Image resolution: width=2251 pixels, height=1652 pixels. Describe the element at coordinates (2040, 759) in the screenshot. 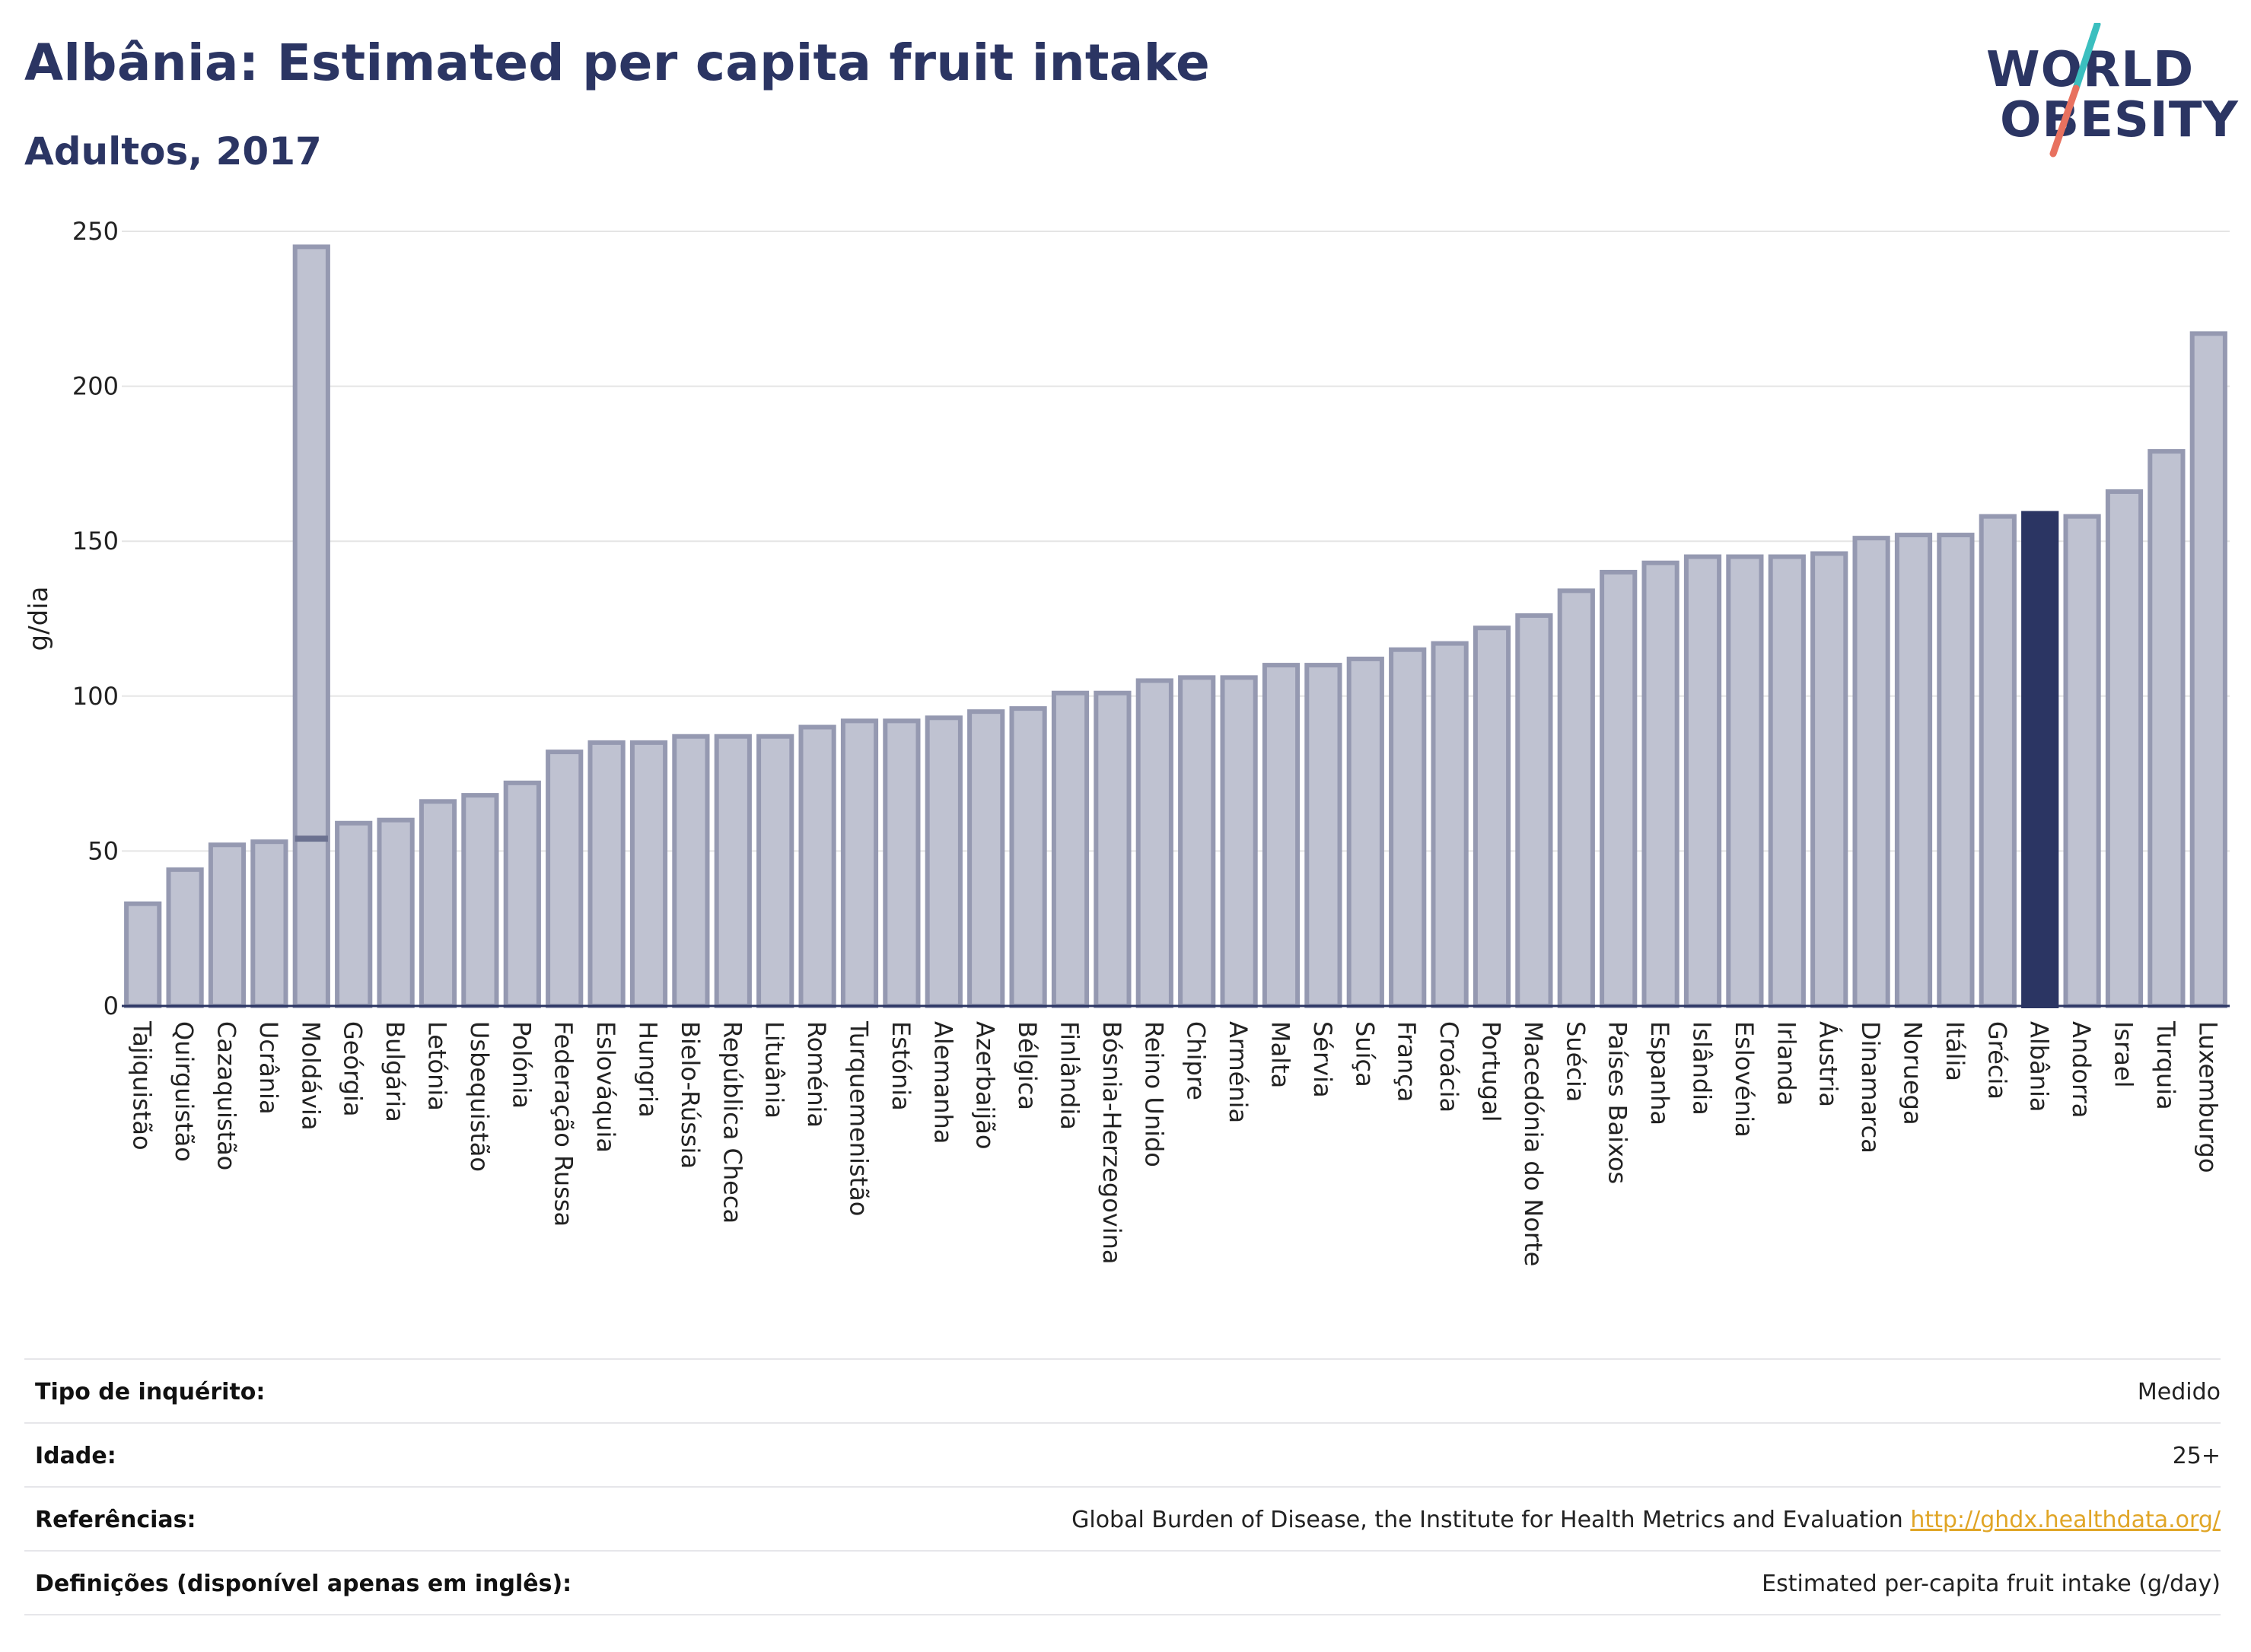

I see `bar-Albânia` at that location.